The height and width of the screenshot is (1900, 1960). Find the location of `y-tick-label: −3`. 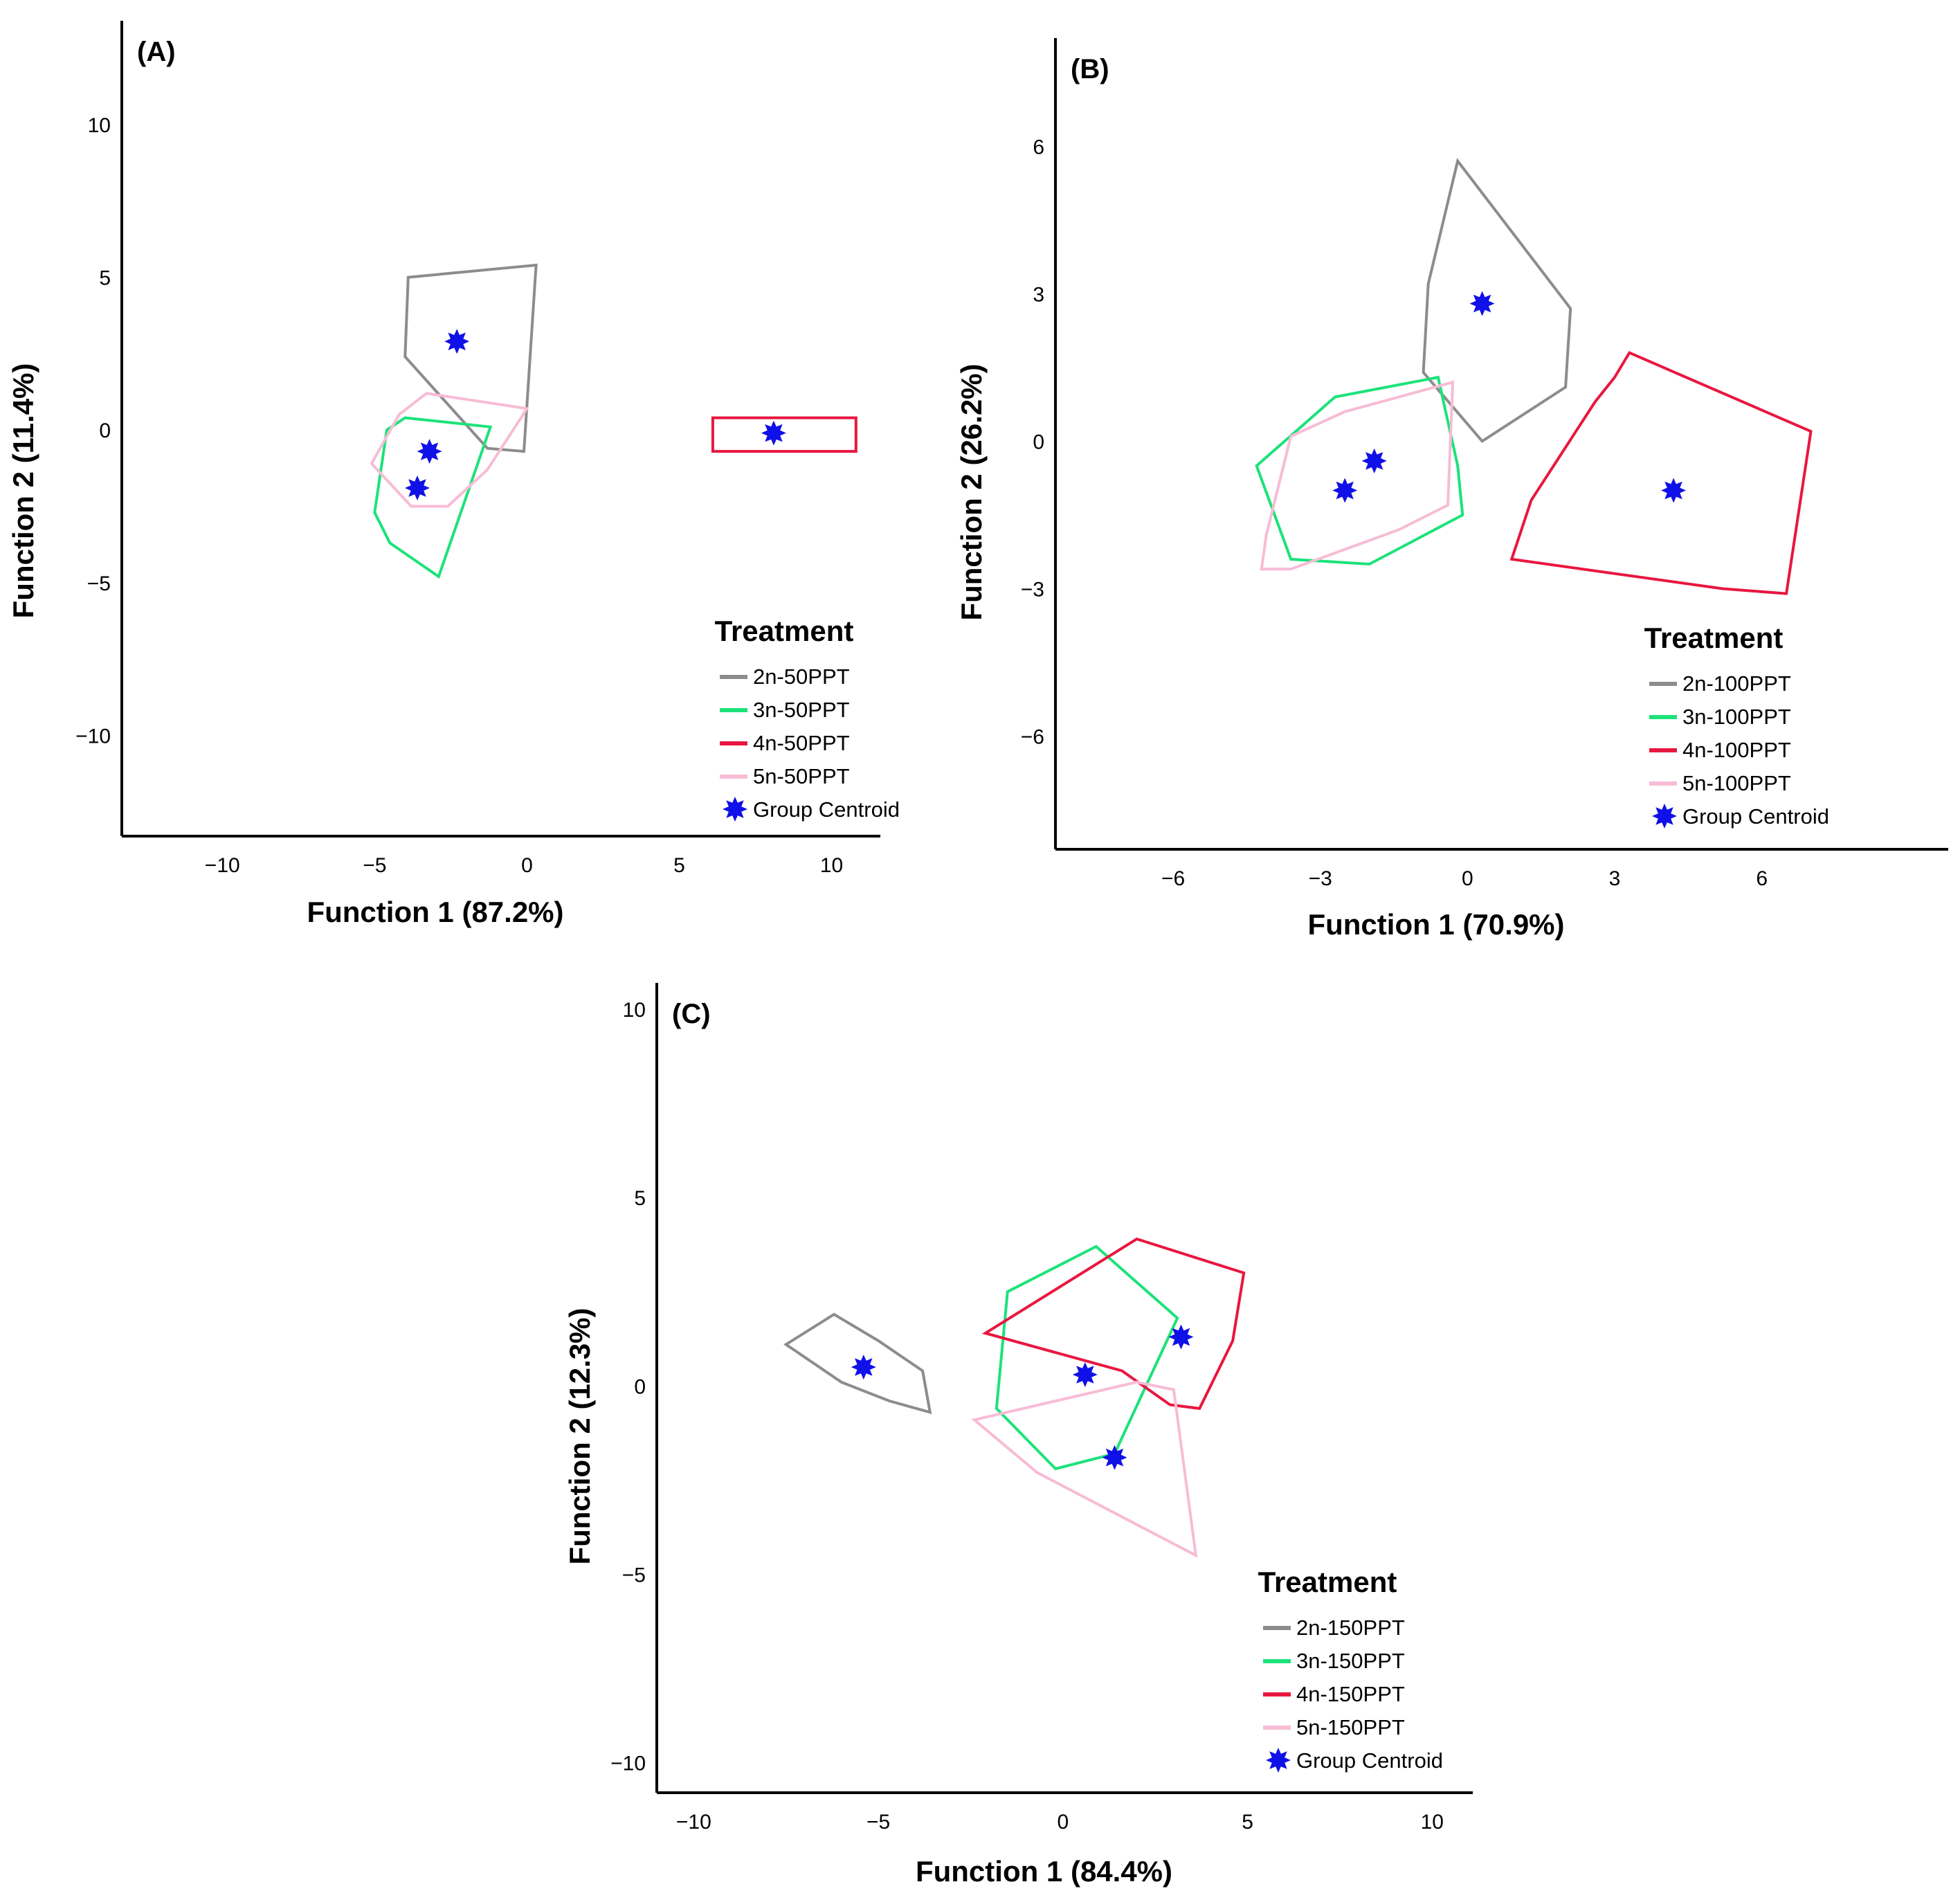

y-tick-label: −3 is located at coordinates (1032, 590).